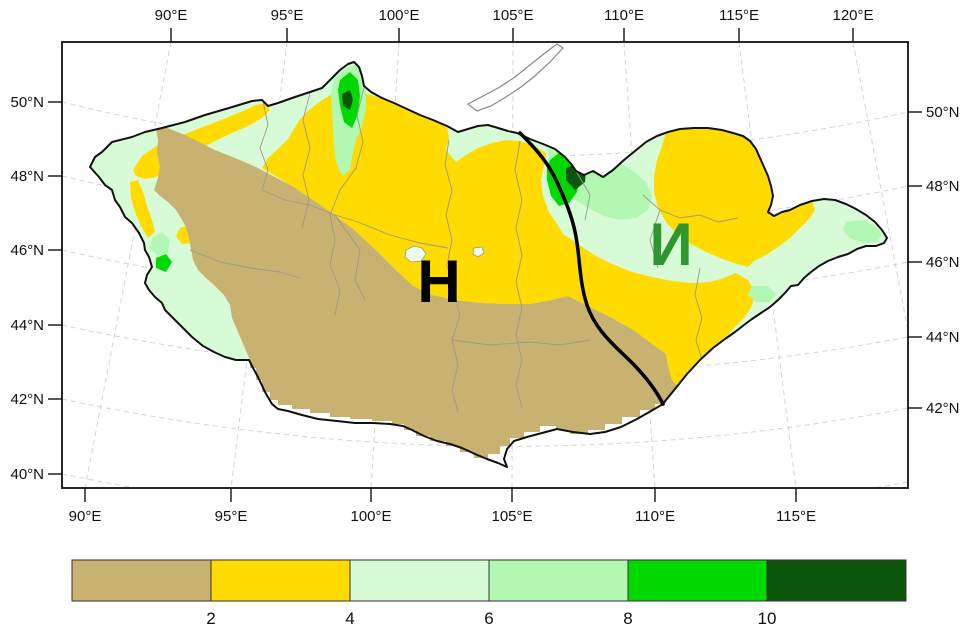 The width and height of the screenshot is (971, 637). Describe the element at coordinates (85, 516) in the screenshot. I see `bottom-axis-label: 90°E` at that location.